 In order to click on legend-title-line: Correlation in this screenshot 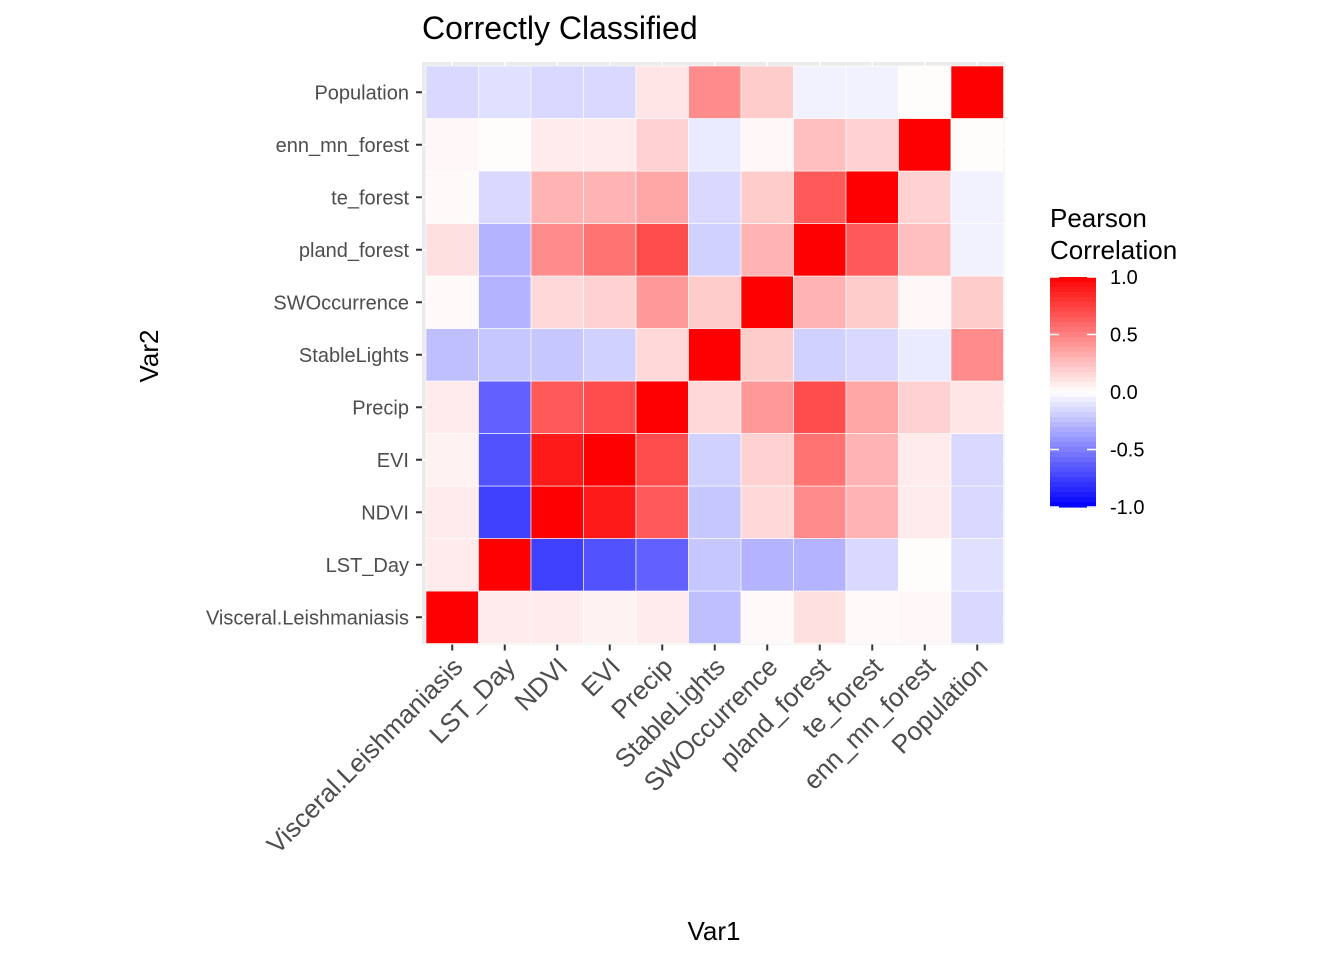, I will do `click(1113, 250)`.